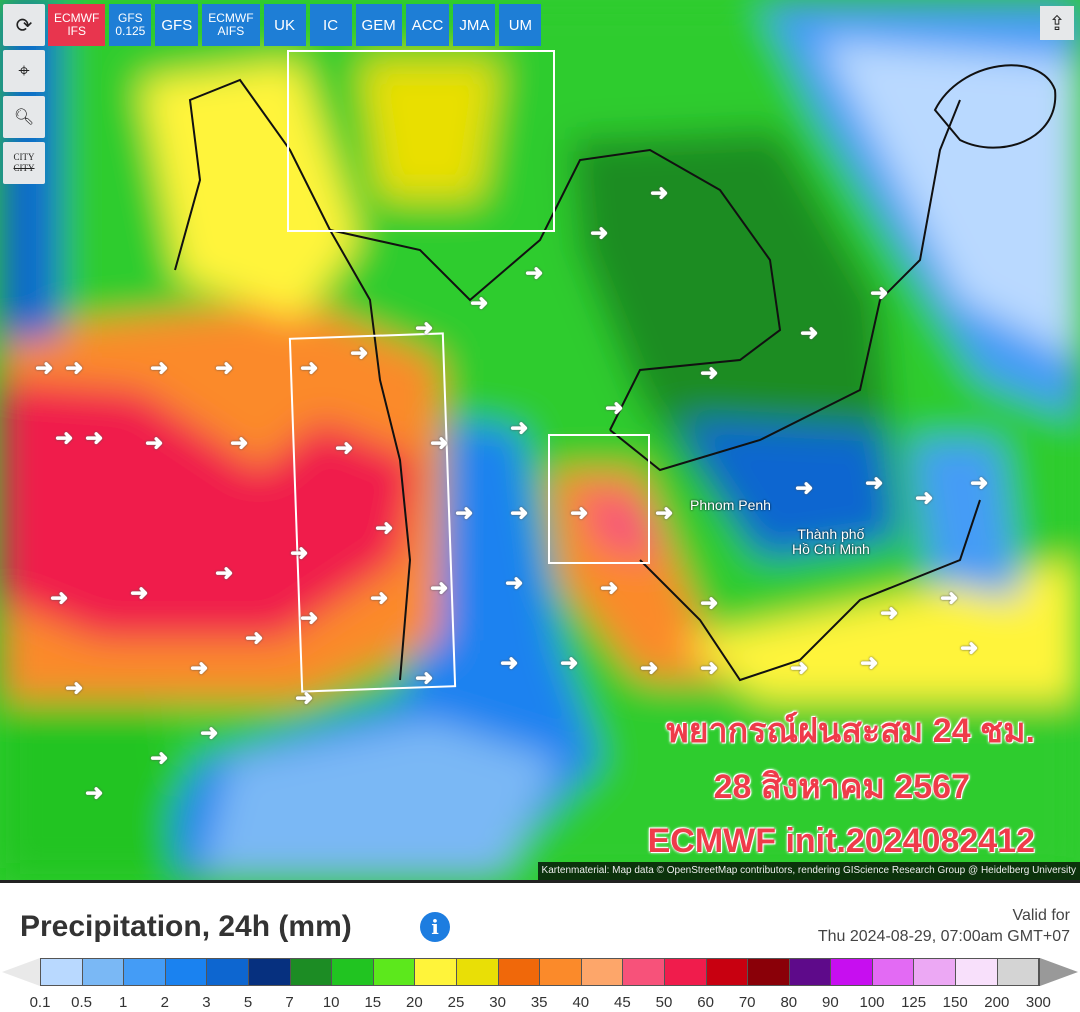  What do you see at coordinates (841, 841) in the screenshot?
I see `headline-line-3: ECMWF init.2024082412` at bounding box center [841, 841].